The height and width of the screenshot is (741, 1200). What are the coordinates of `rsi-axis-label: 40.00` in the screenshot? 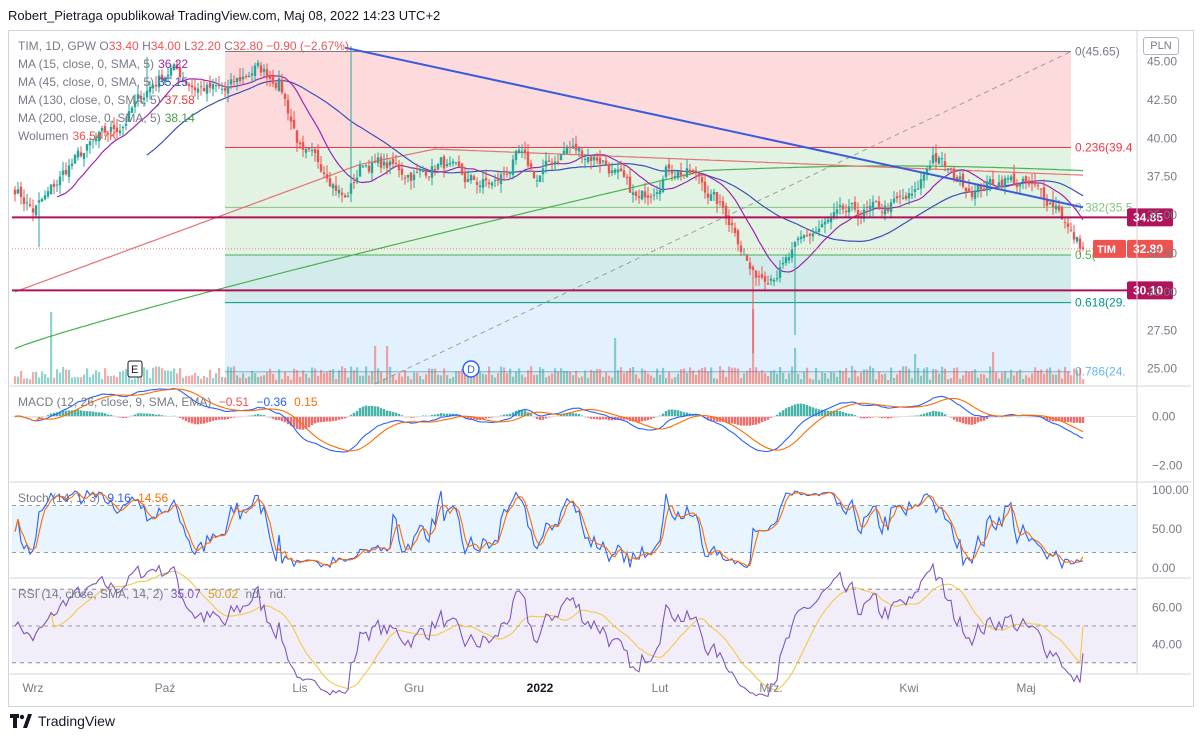 It's located at (1167, 644).